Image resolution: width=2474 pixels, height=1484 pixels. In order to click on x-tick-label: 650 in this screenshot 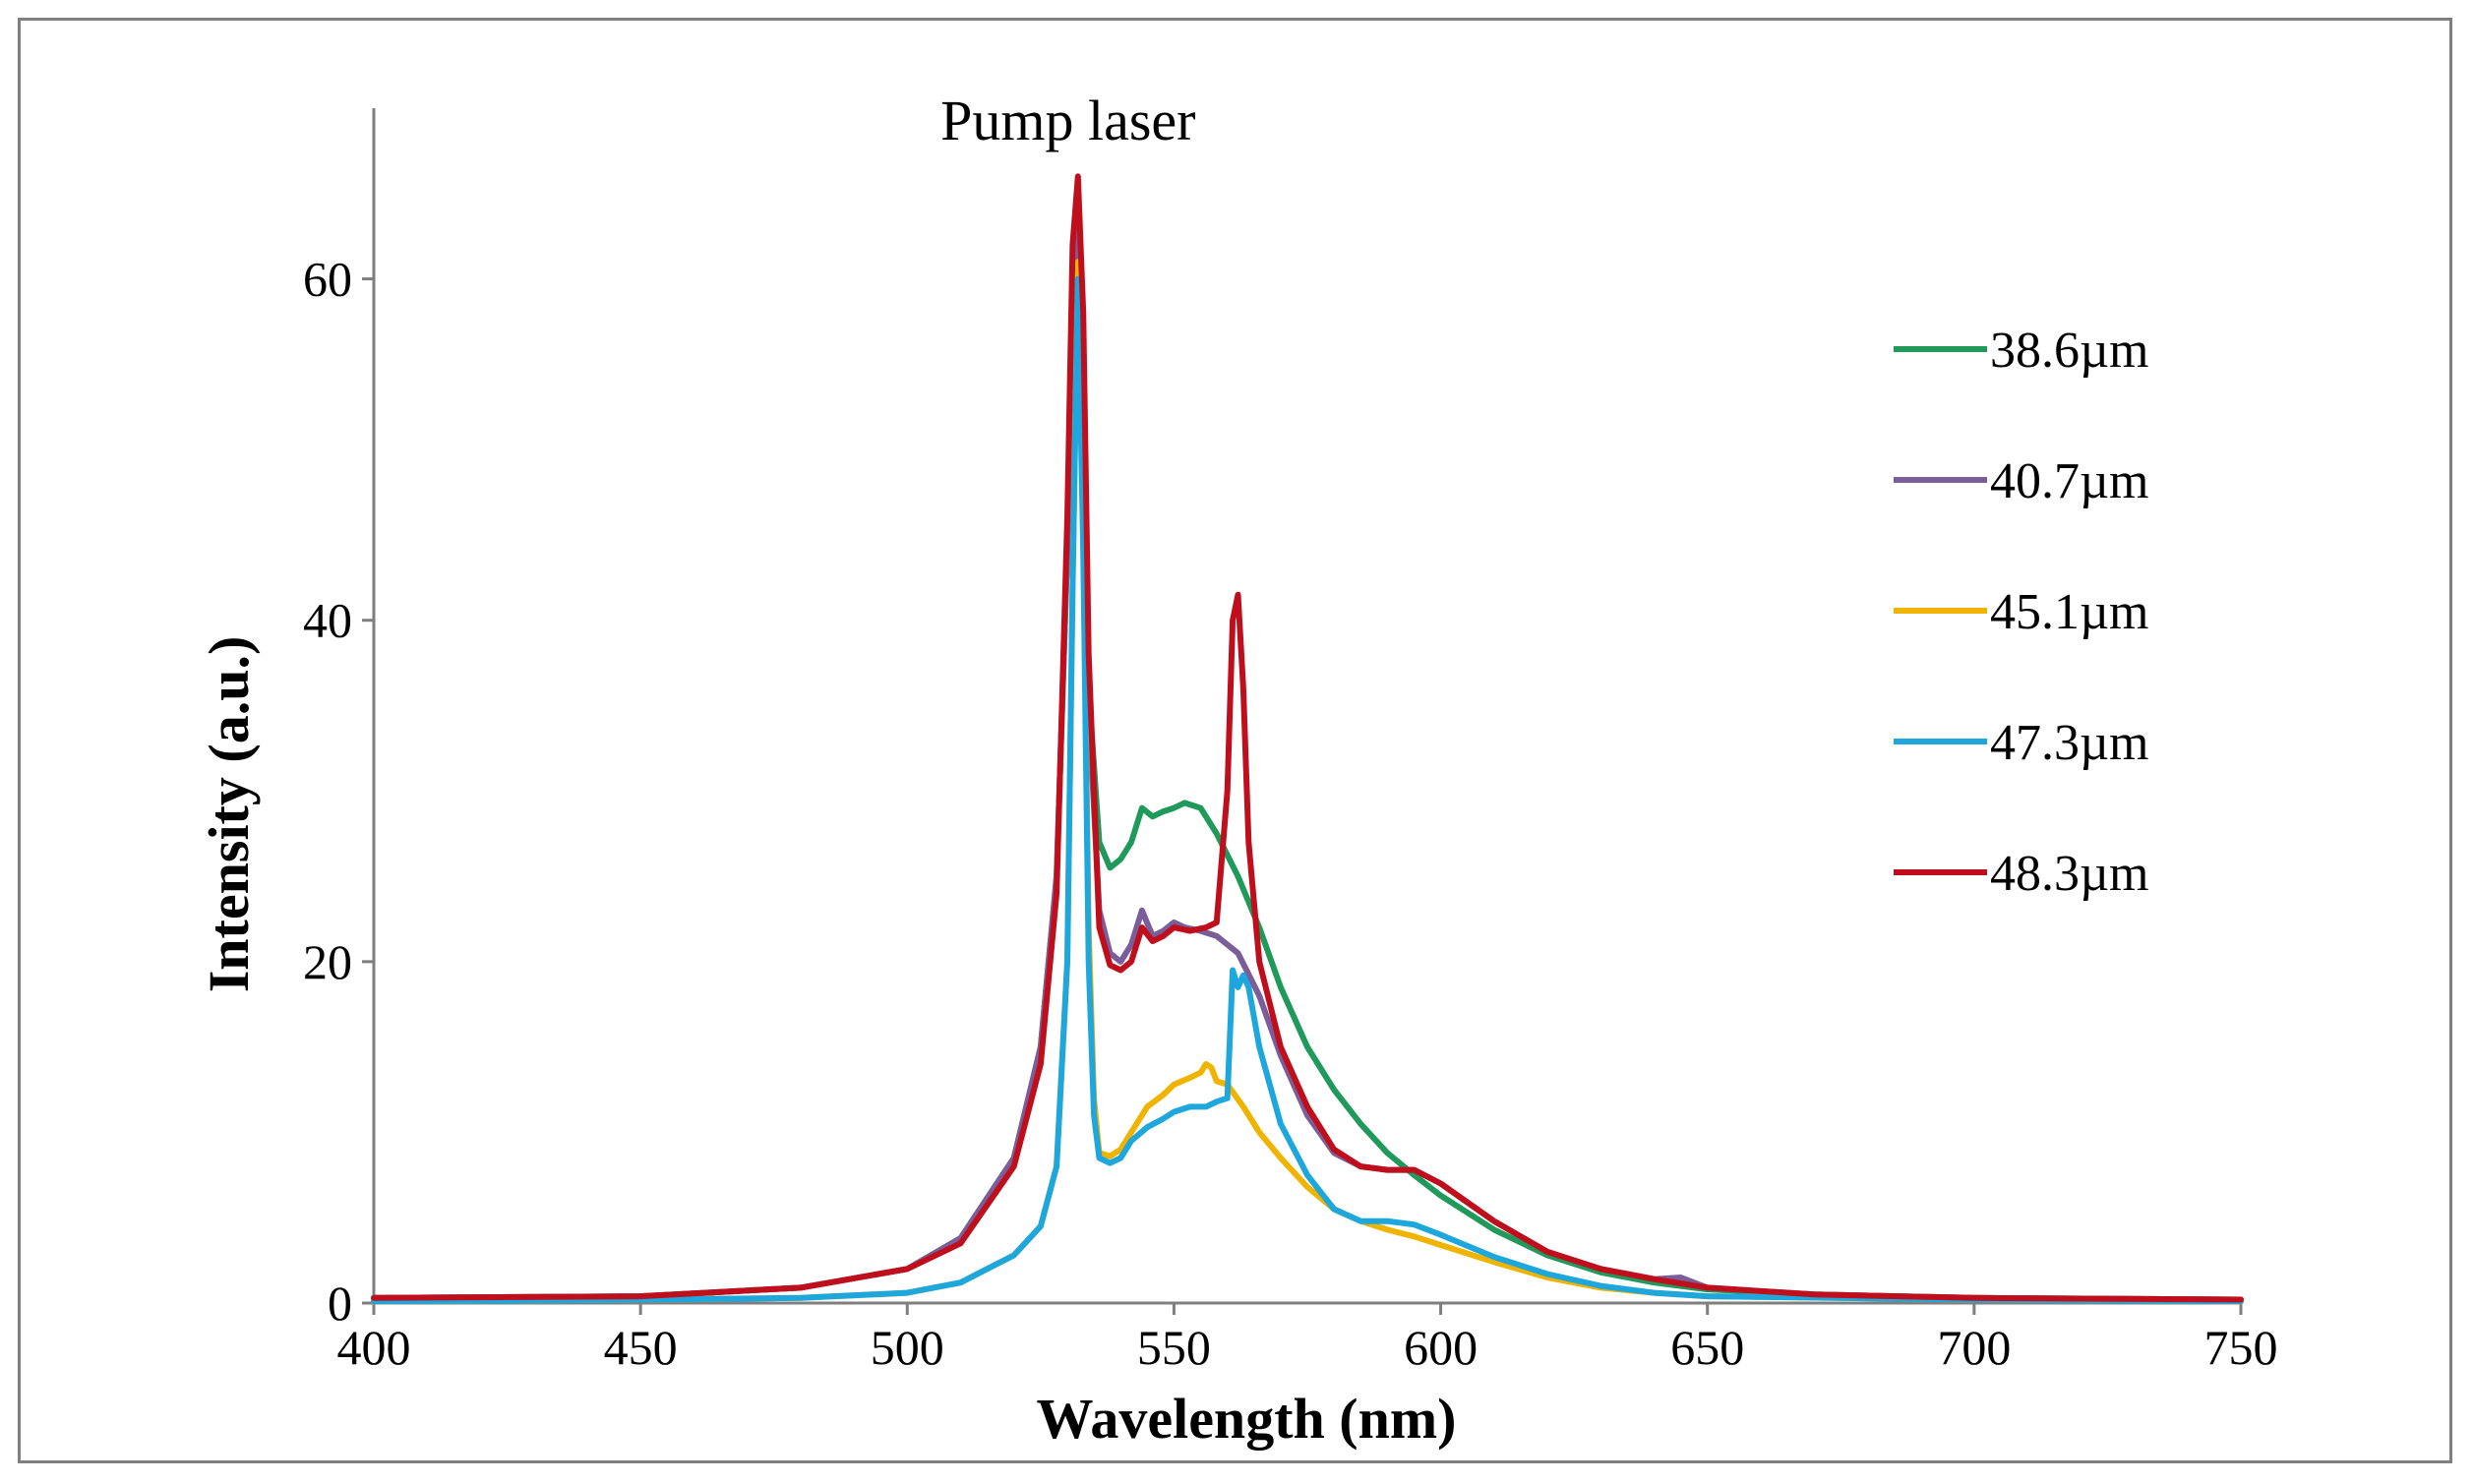, I will do `click(1707, 1347)`.